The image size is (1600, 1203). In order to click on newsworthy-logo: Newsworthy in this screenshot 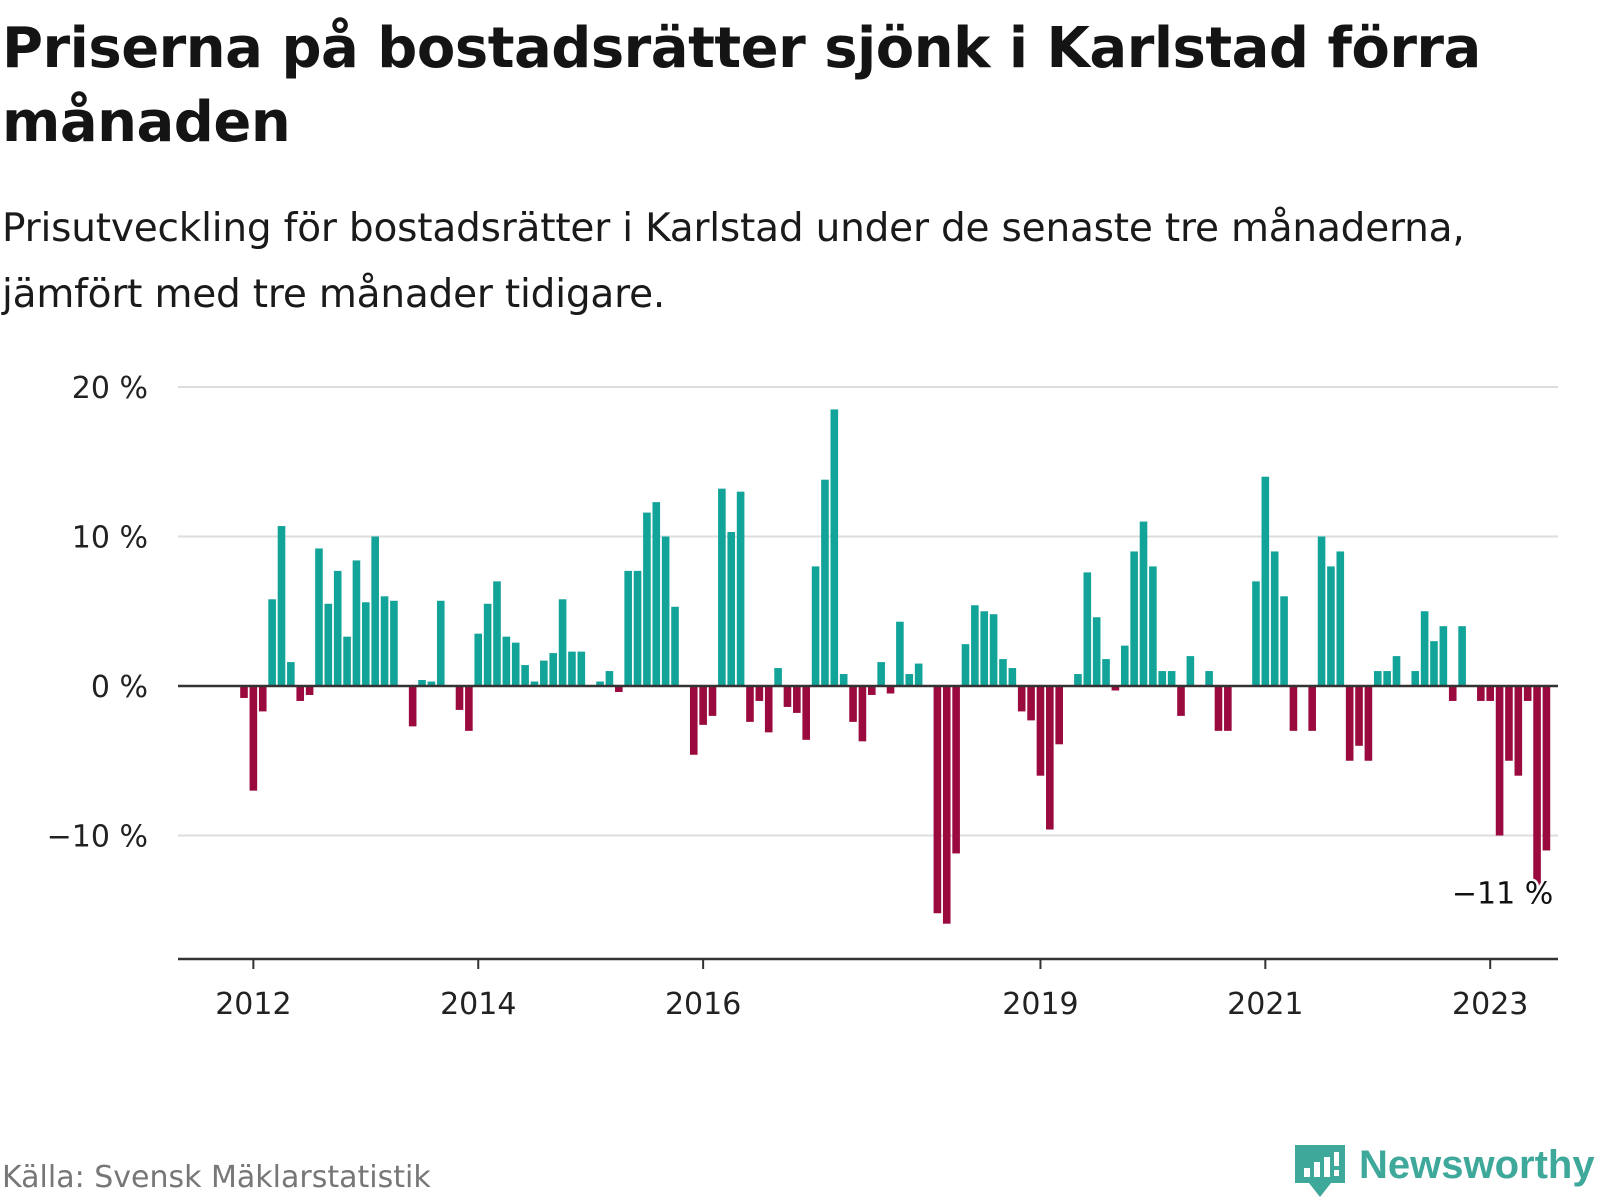, I will do `click(1444, 1170)`.